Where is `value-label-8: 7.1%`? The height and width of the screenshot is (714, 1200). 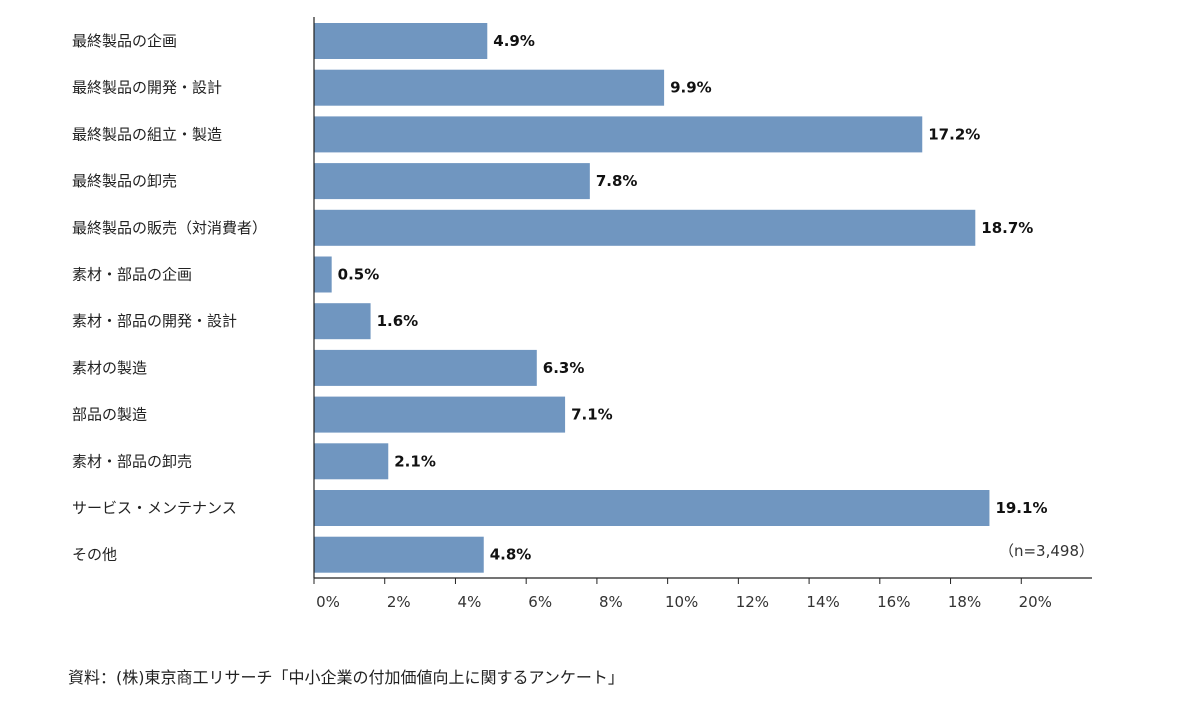
value-label-8: 7.1% is located at coordinates (592, 415).